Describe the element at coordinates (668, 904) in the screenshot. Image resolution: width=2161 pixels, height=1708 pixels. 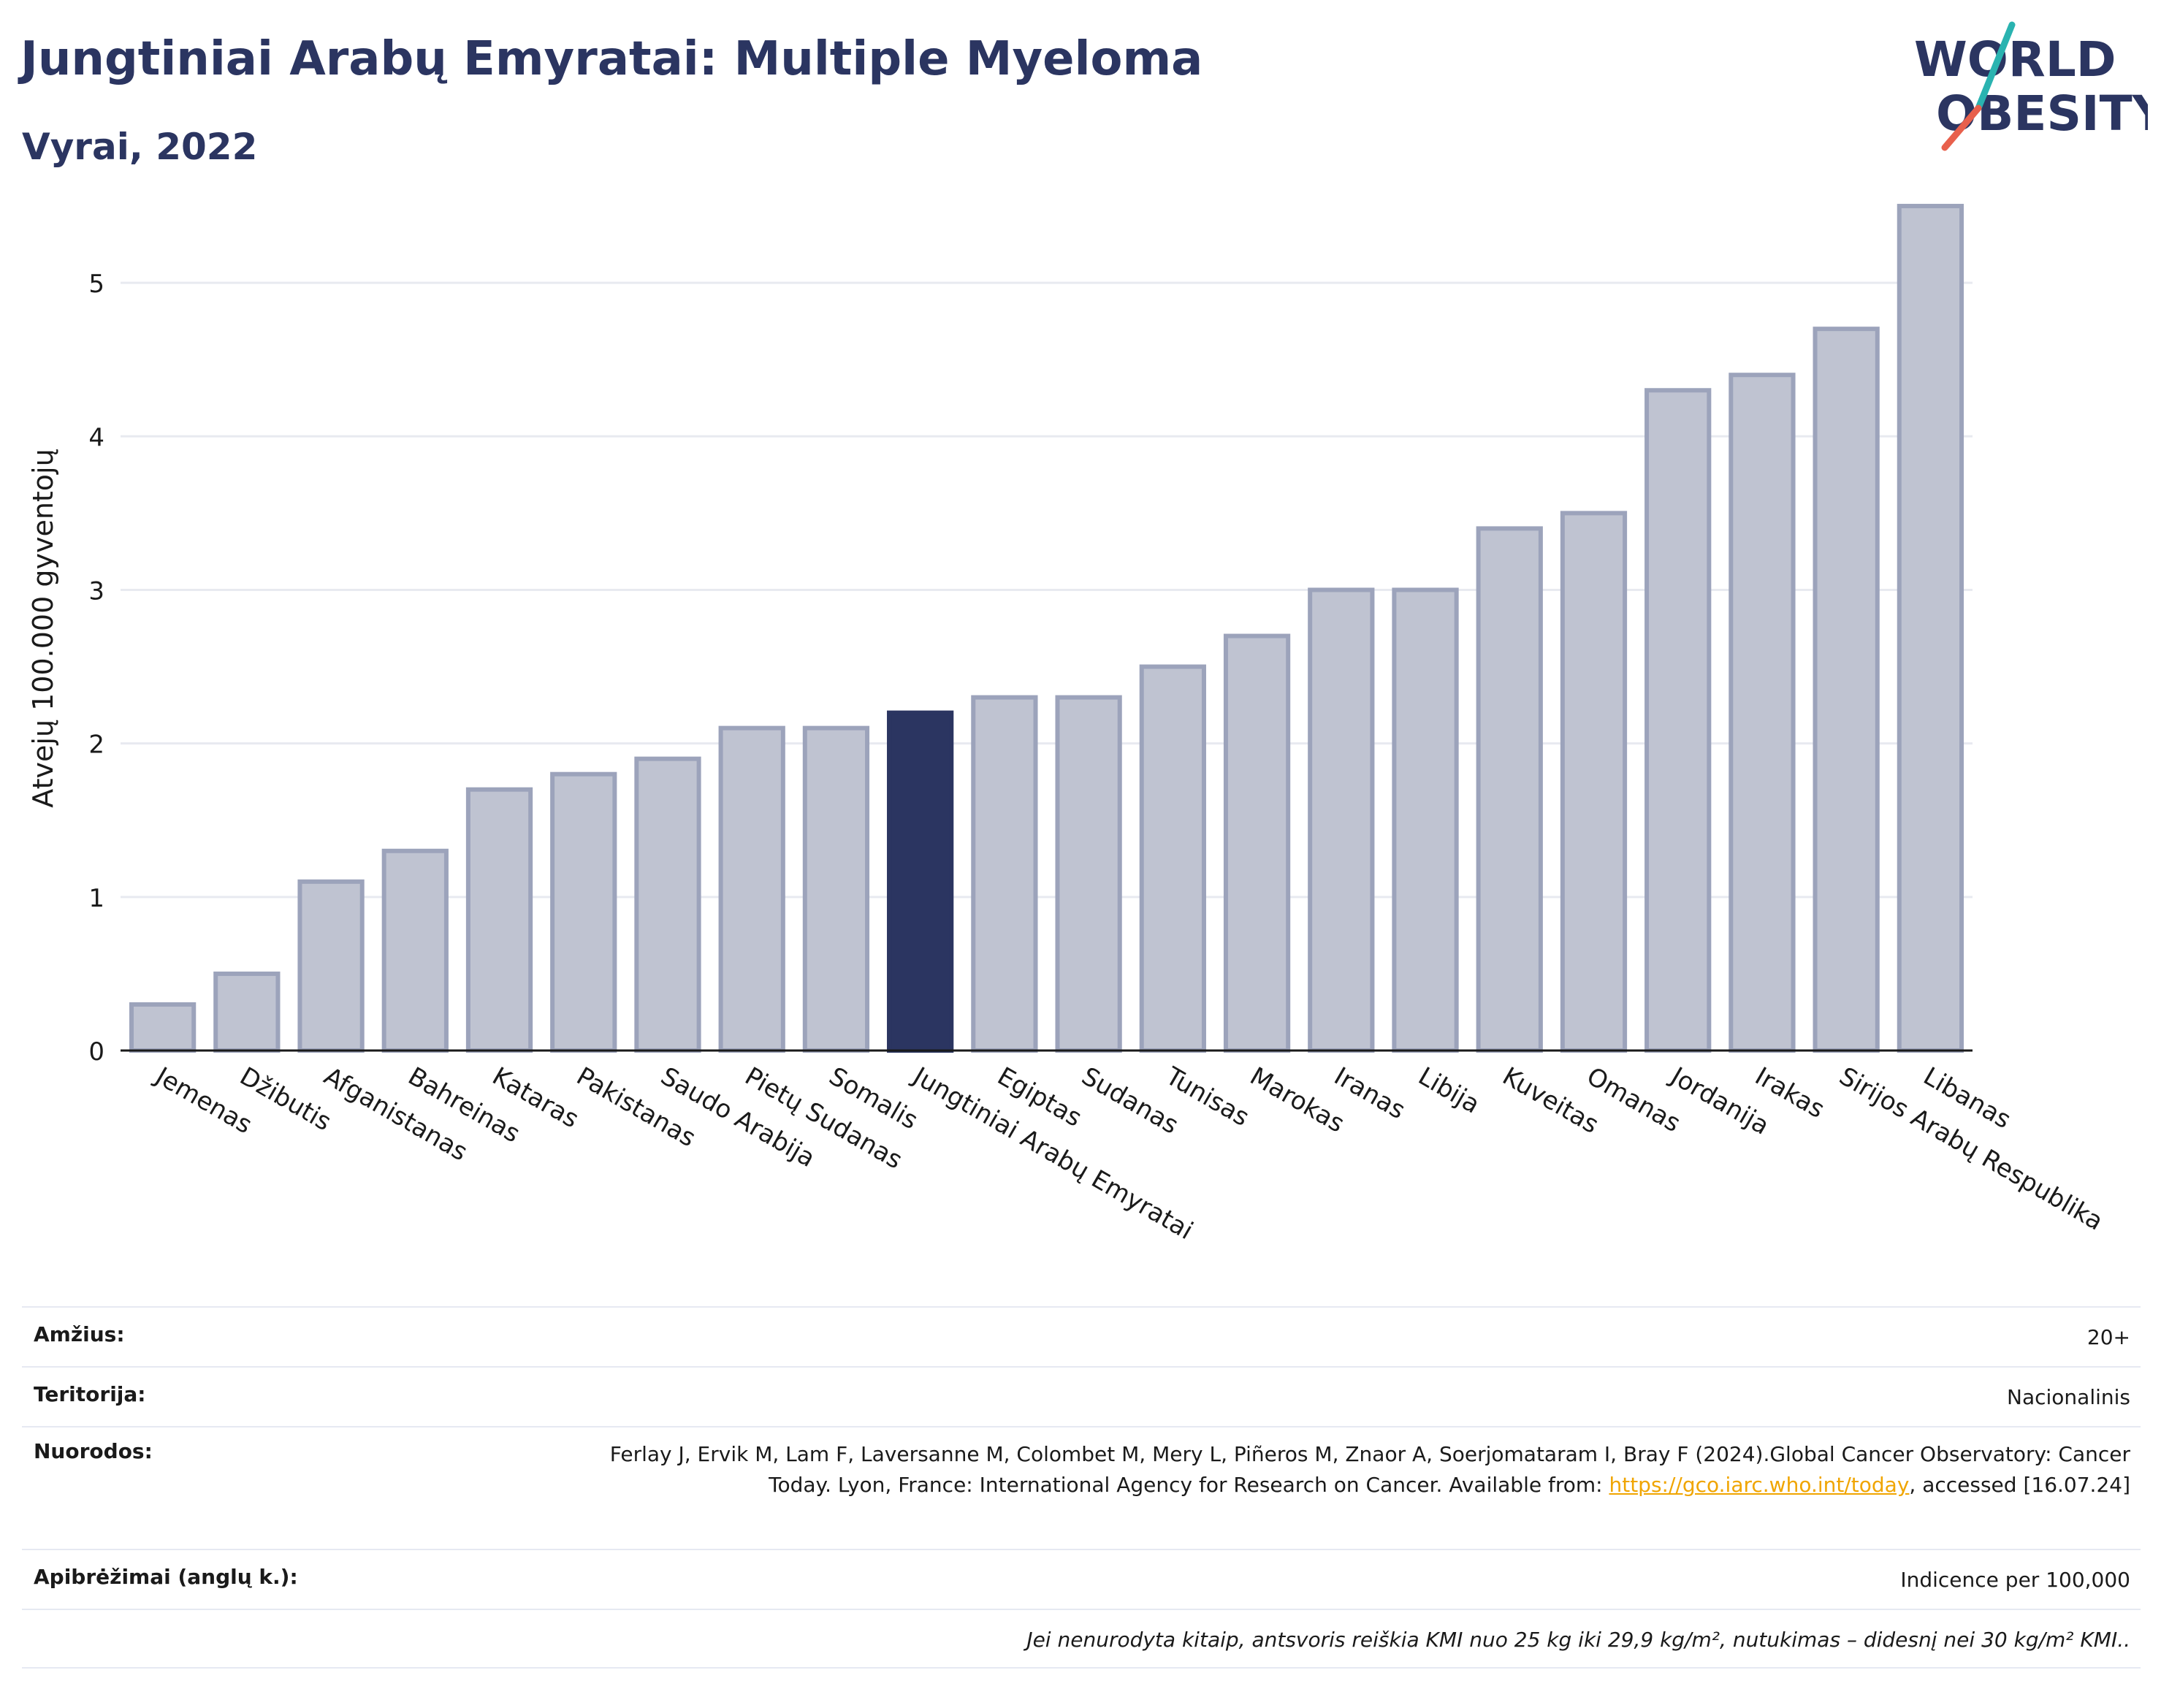
I see `bar-saudo-arabija` at that location.